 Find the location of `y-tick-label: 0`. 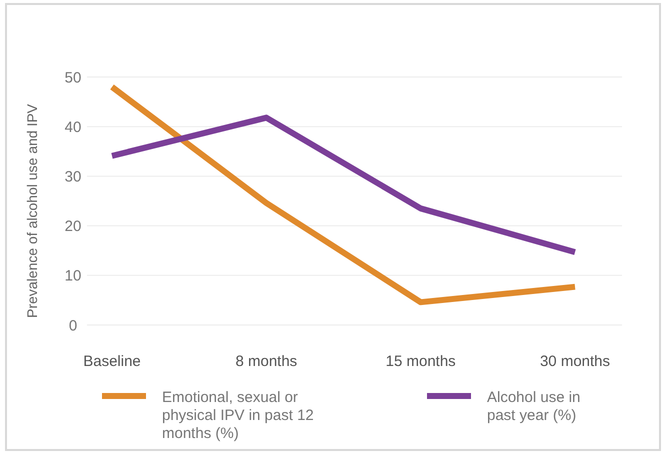

y-tick-label: 0 is located at coordinates (73, 325).